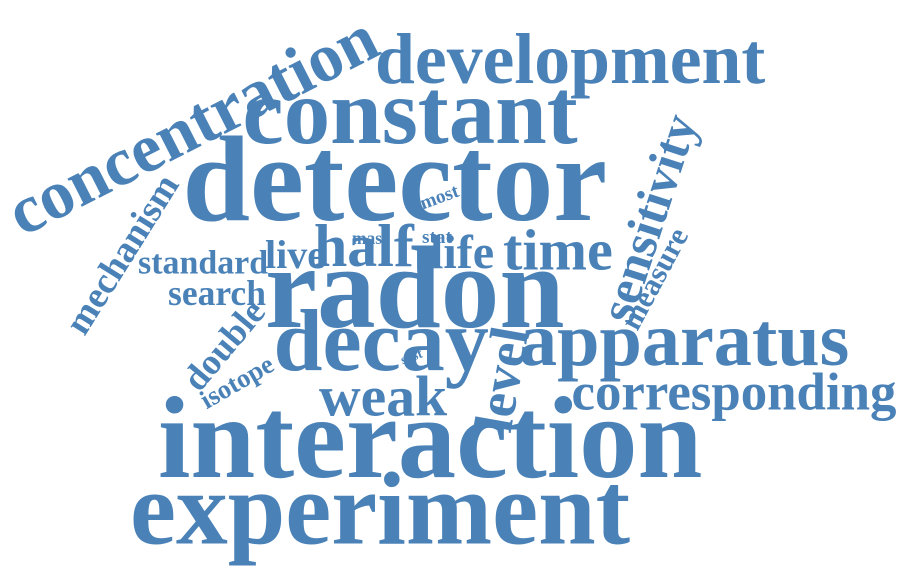 The image size is (900, 575). I want to click on word-standard: standard, so click(203, 263).